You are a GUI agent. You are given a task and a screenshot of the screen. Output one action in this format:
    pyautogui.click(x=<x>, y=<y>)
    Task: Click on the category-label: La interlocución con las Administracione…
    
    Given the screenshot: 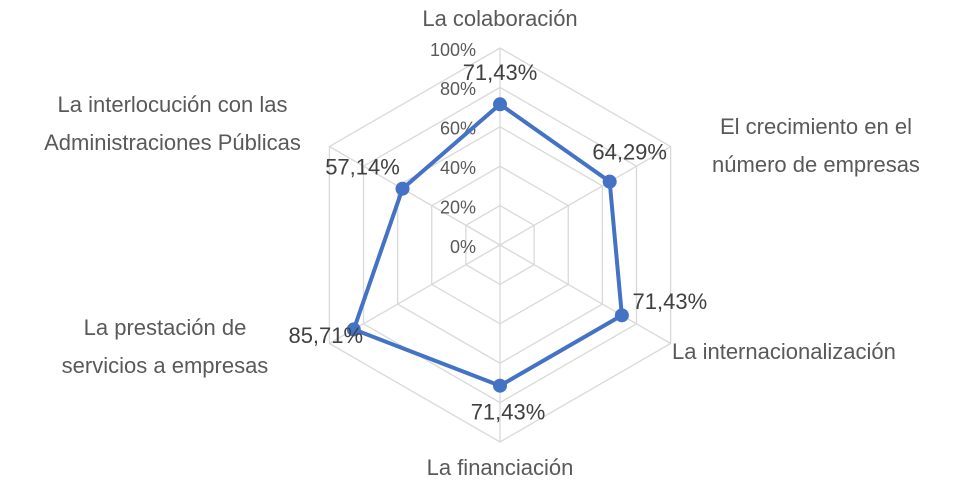 What is the action you would take?
    pyautogui.click(x=172, y=123)
    